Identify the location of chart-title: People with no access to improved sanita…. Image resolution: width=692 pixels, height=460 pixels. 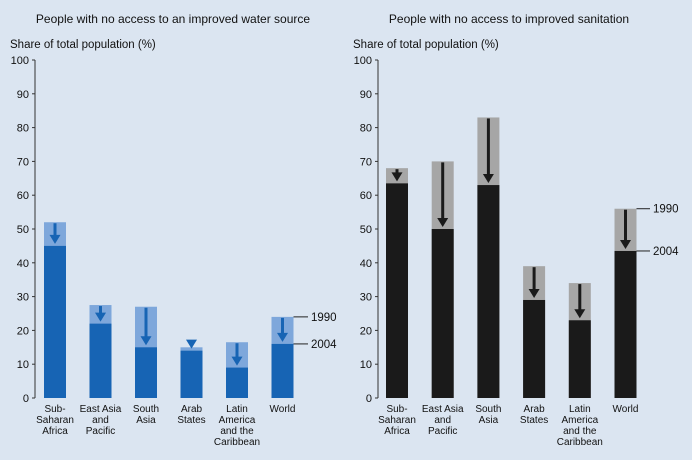
(509, 19).